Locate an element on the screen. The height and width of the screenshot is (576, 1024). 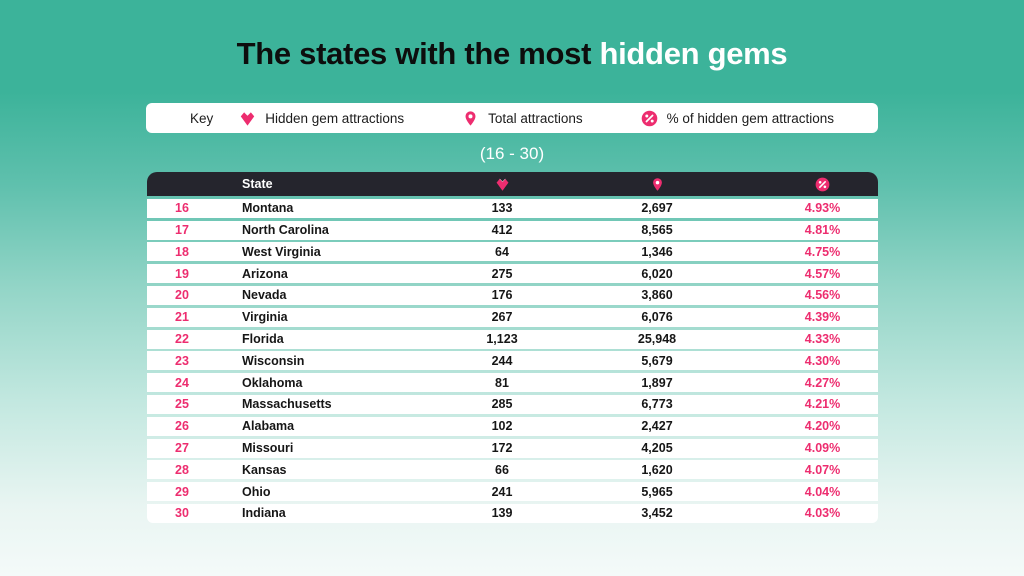
state-cell: Missouri is located at coordinates (268, 448).